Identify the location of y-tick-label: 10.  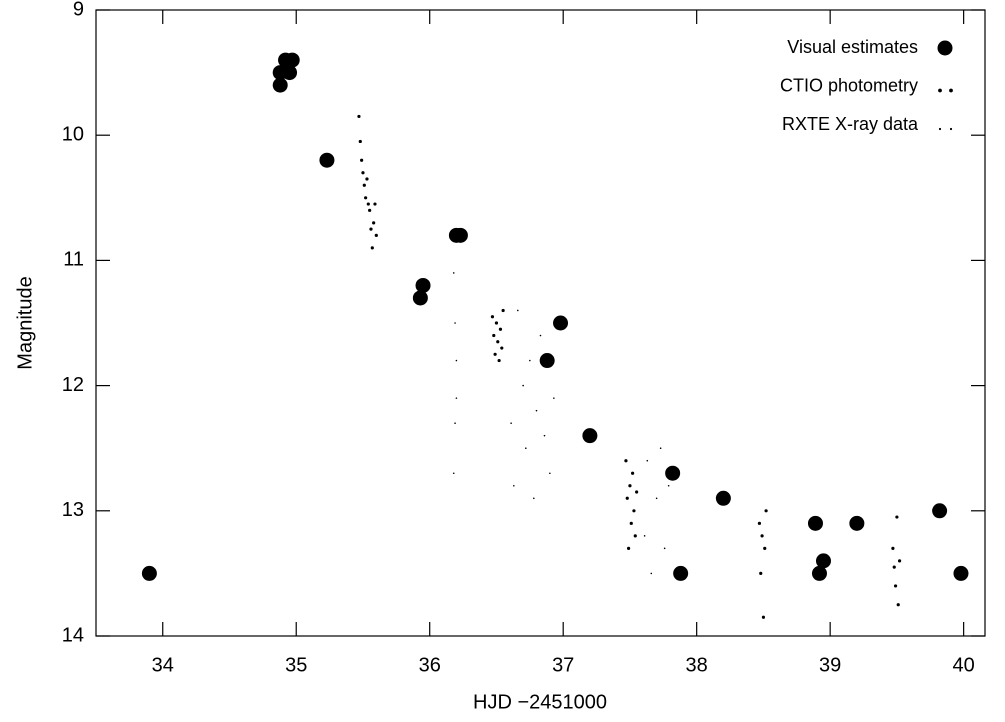
(73, 134).